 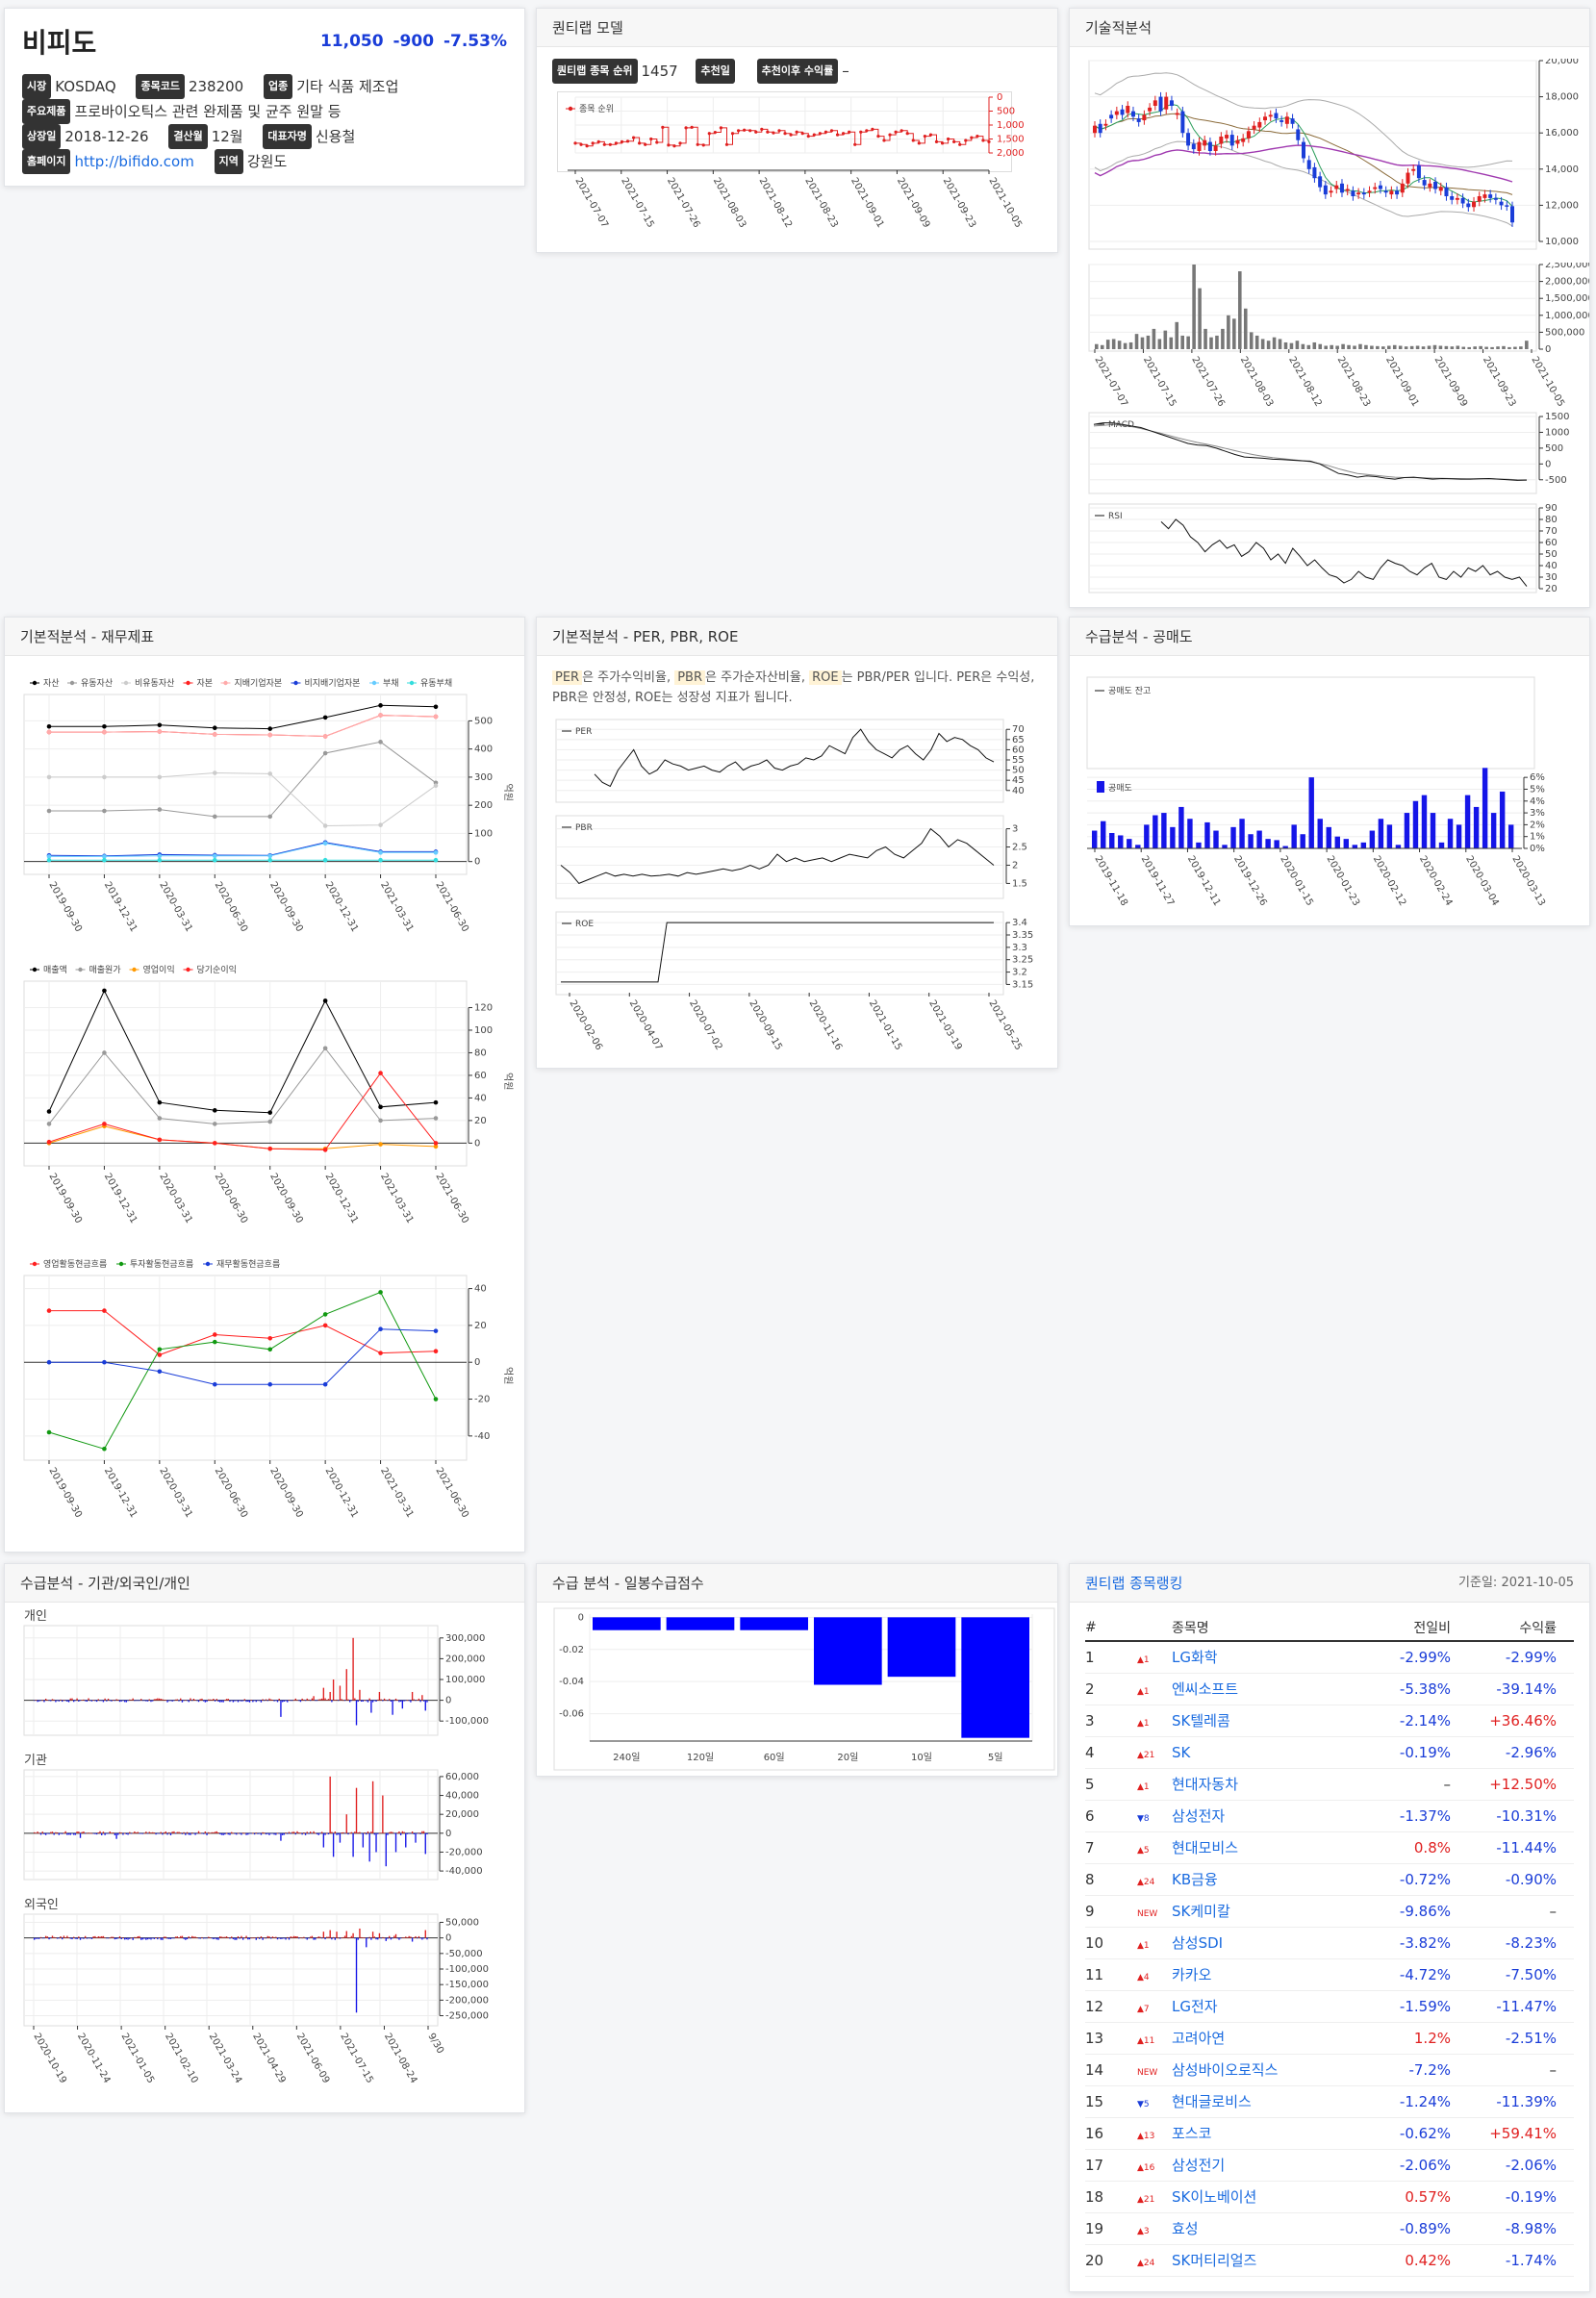 I want to click on ranking-row: 14 NEW 삼성바이오로직스 -7.2% –, so click(x=1329, y=2070).